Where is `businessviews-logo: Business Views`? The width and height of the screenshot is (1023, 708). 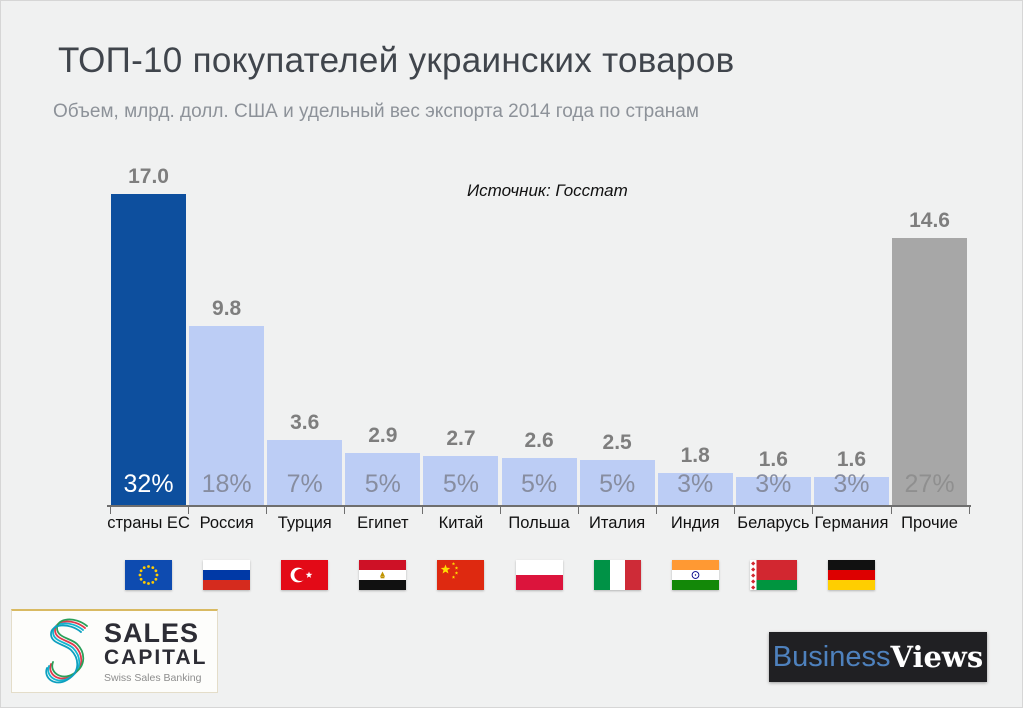 businessviews-logo: Business Views is located at coordinates (878, 657).